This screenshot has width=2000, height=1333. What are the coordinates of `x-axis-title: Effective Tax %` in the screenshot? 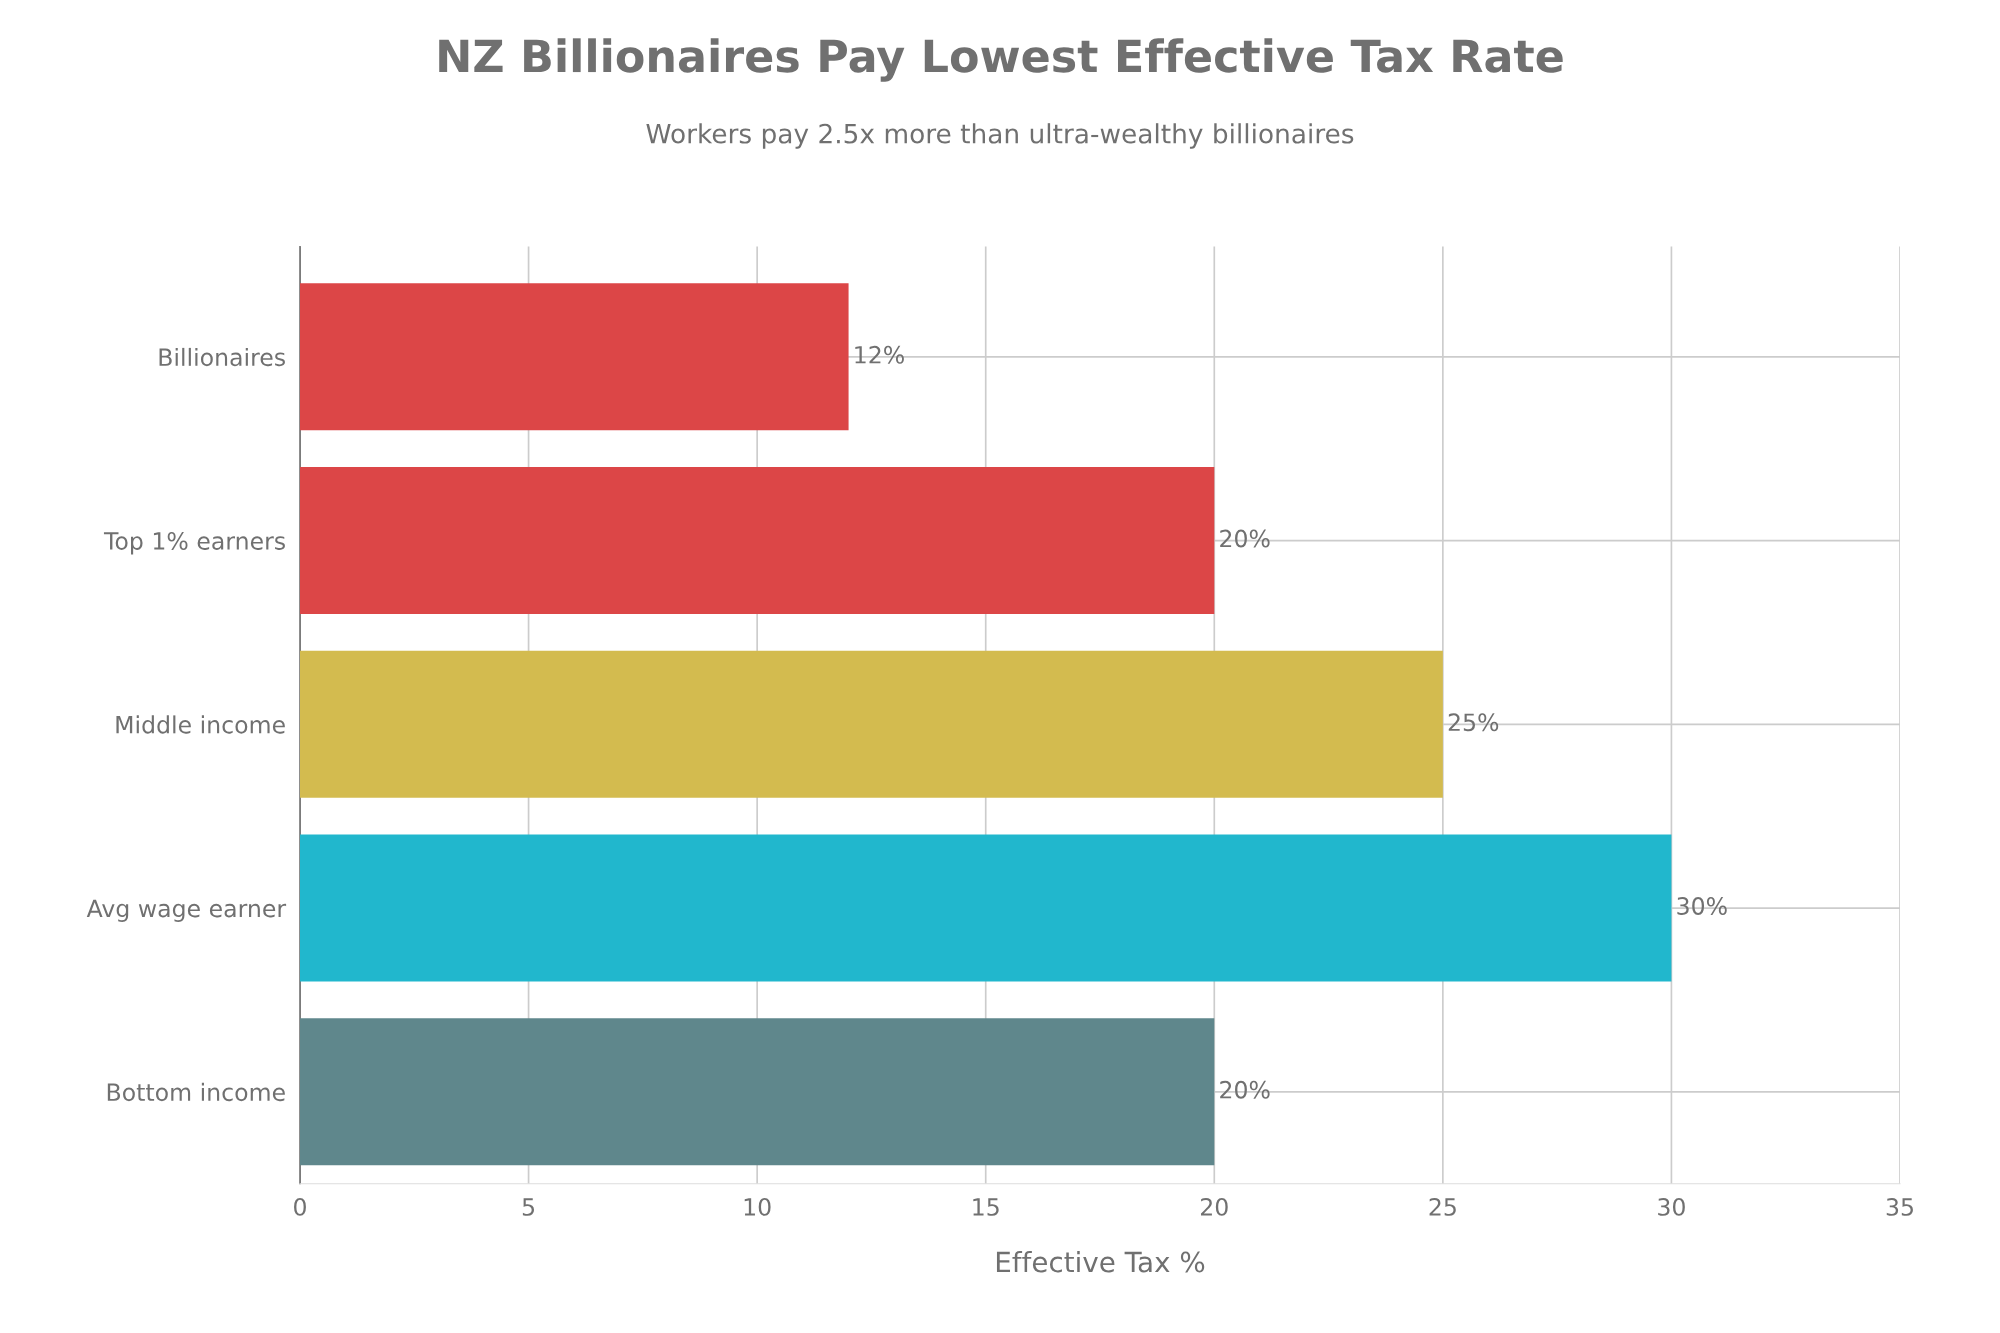 It's located at (1100, 1262).